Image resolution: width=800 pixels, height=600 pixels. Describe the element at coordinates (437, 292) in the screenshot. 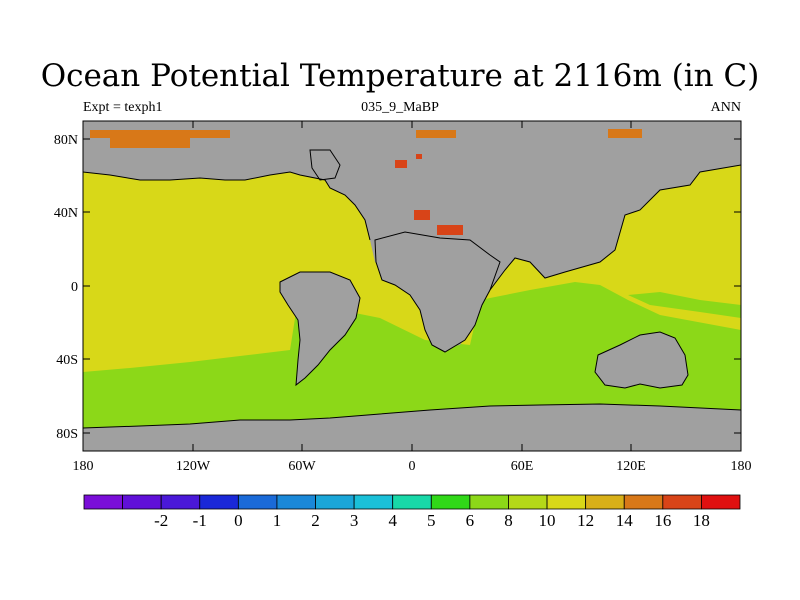

I see `africa-land` at that location.